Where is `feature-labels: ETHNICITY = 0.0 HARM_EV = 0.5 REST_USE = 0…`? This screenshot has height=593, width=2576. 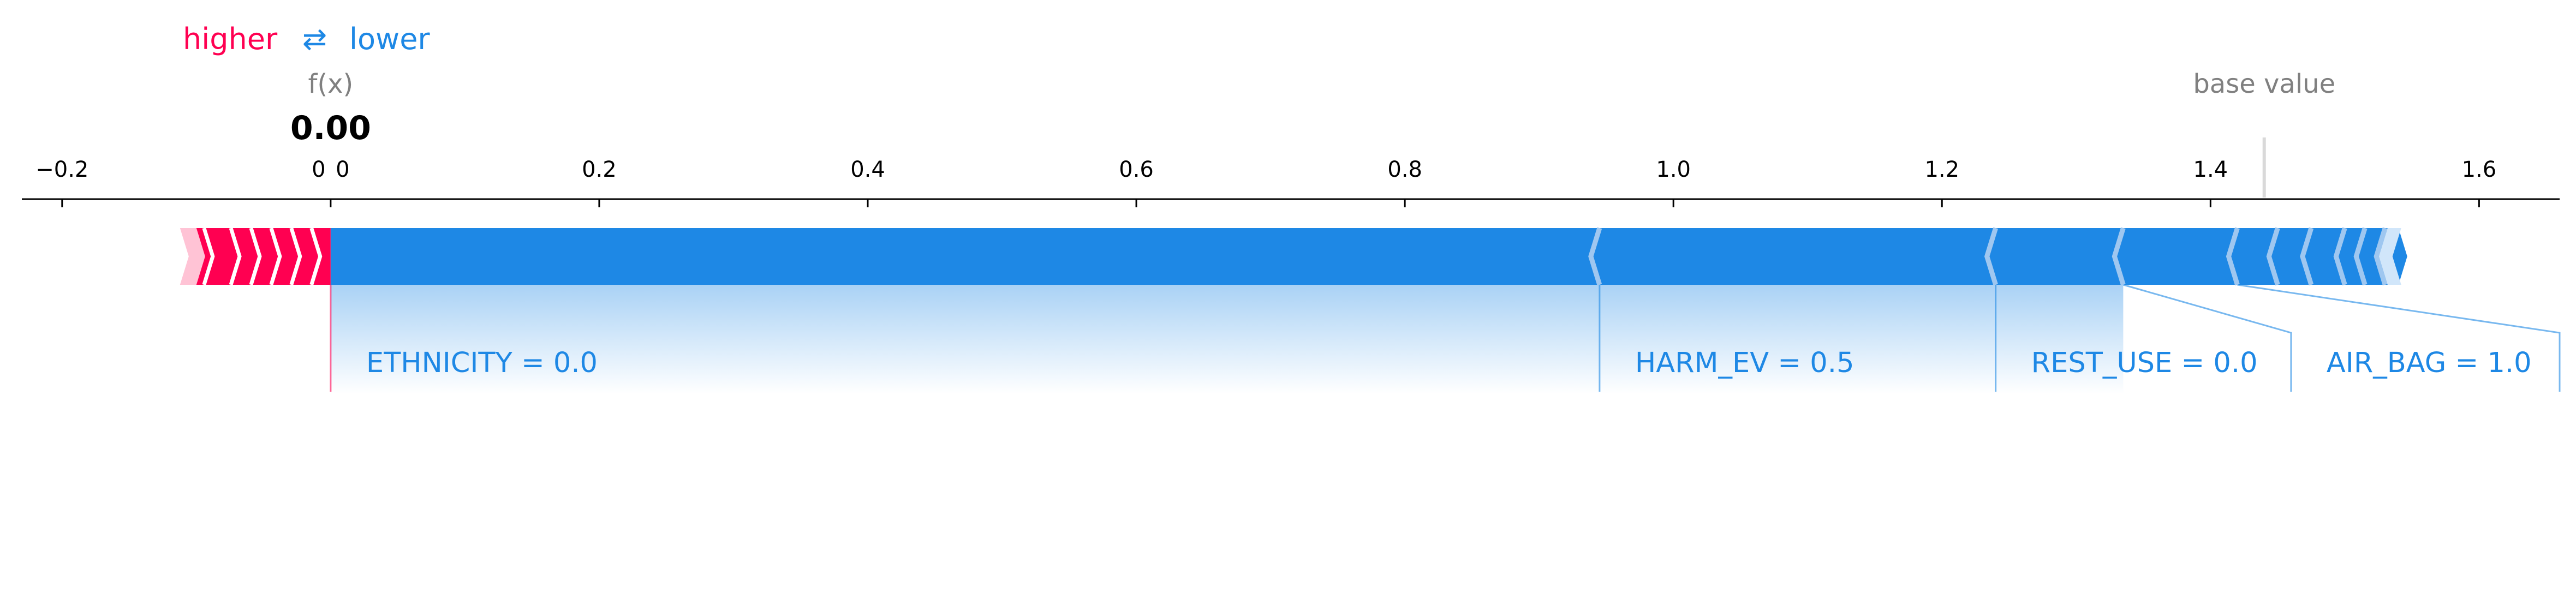 feature-labels: ETHNICITY = 0.0 HARM_EV = 0.5 REST_USE = 0… is located at coordinates (1449, 363).